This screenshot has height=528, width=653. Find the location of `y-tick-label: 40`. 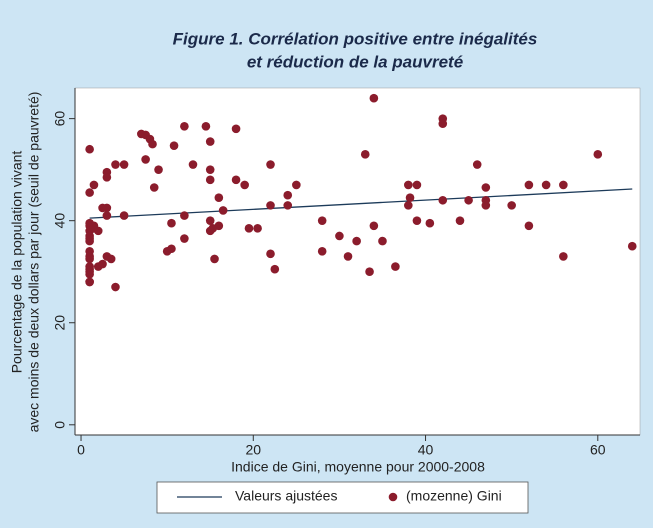

y-tick-label: 40 is located at coordinates (60, 221).